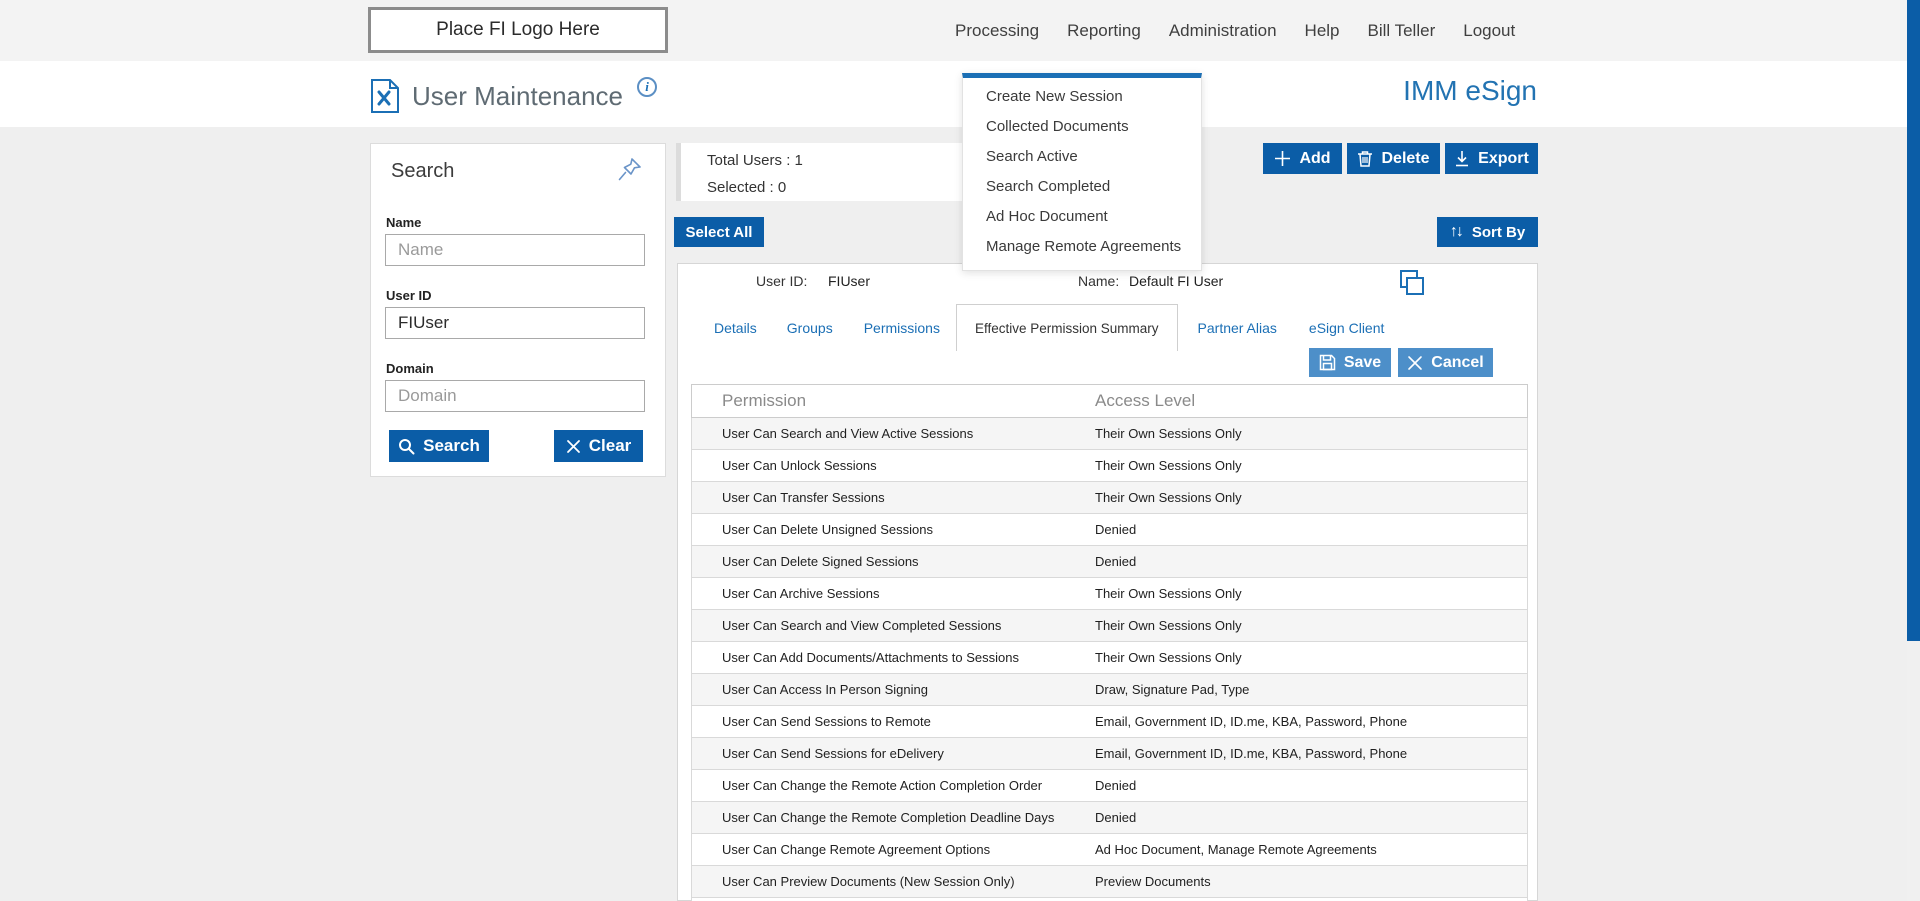 The height and width of the screenshot is (901, 1920). I want to click on nav-item: Logout, so click(1489, 30).